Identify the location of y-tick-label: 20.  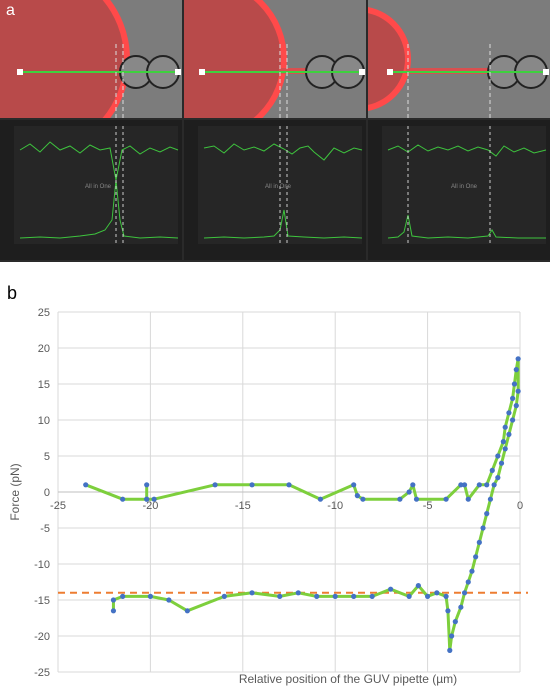
(44, 349).